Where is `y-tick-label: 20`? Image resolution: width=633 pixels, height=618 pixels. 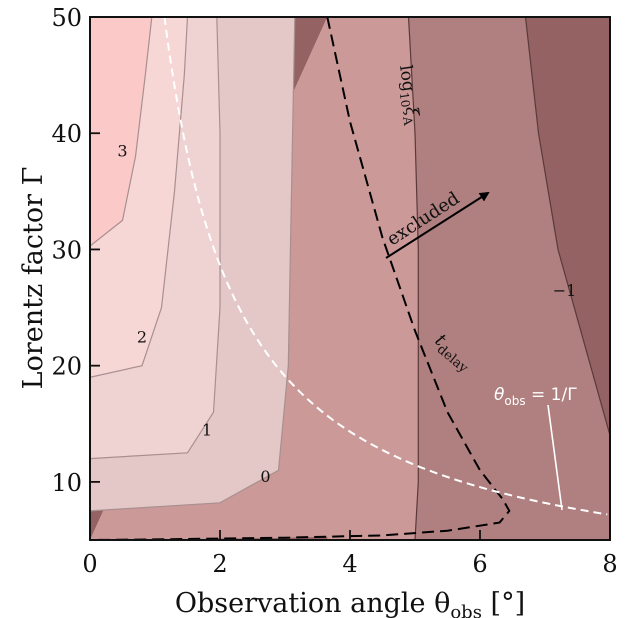 y-tick-label: 20 is located at coordinates (66, 367).